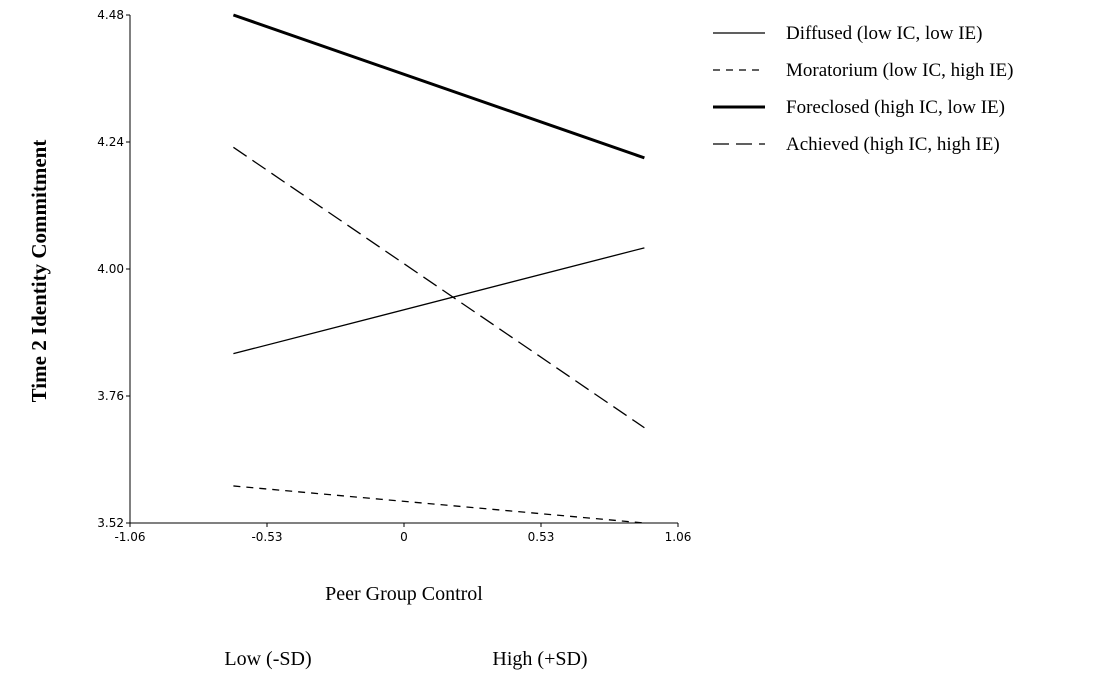 The image size is (1093, 676). I want to click on y-axis-label: Time 2 Identity Commitment, so click(39, 271).